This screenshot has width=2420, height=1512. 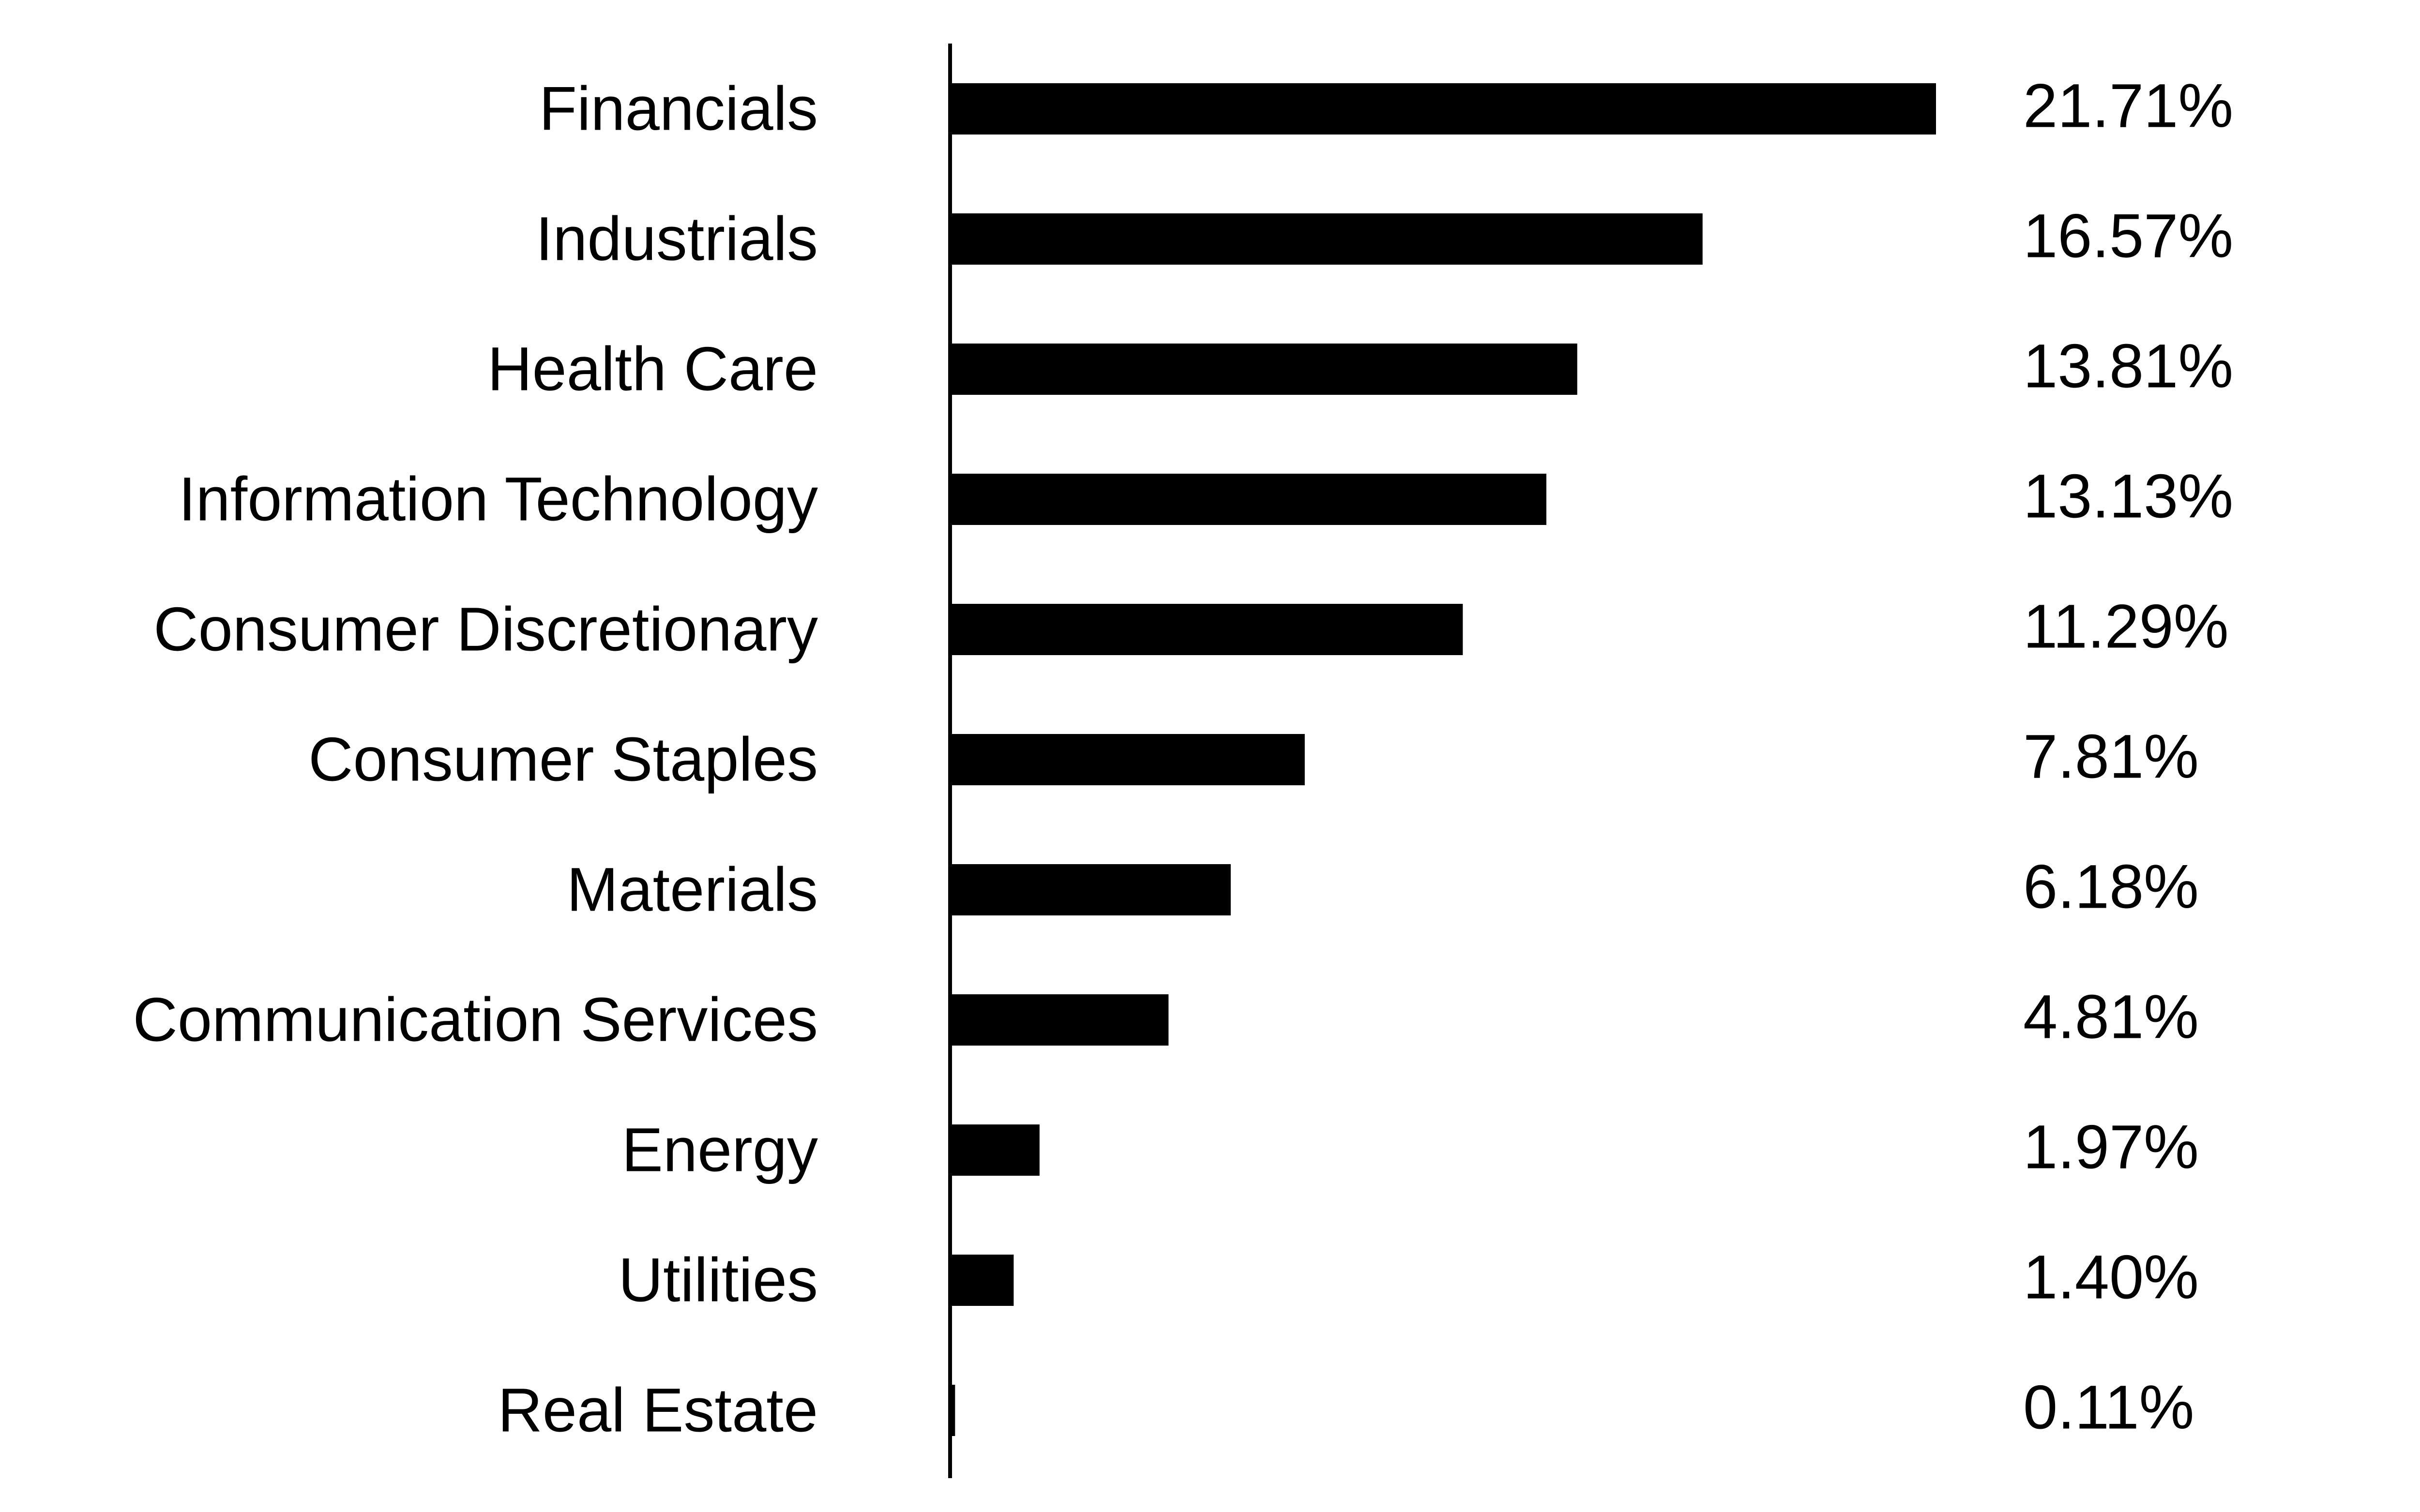 What do you see at coordinates (2128, 237) in the screenshot?
I see `value-label-industrials: 16.57%` at bounding box center [2128, 237].